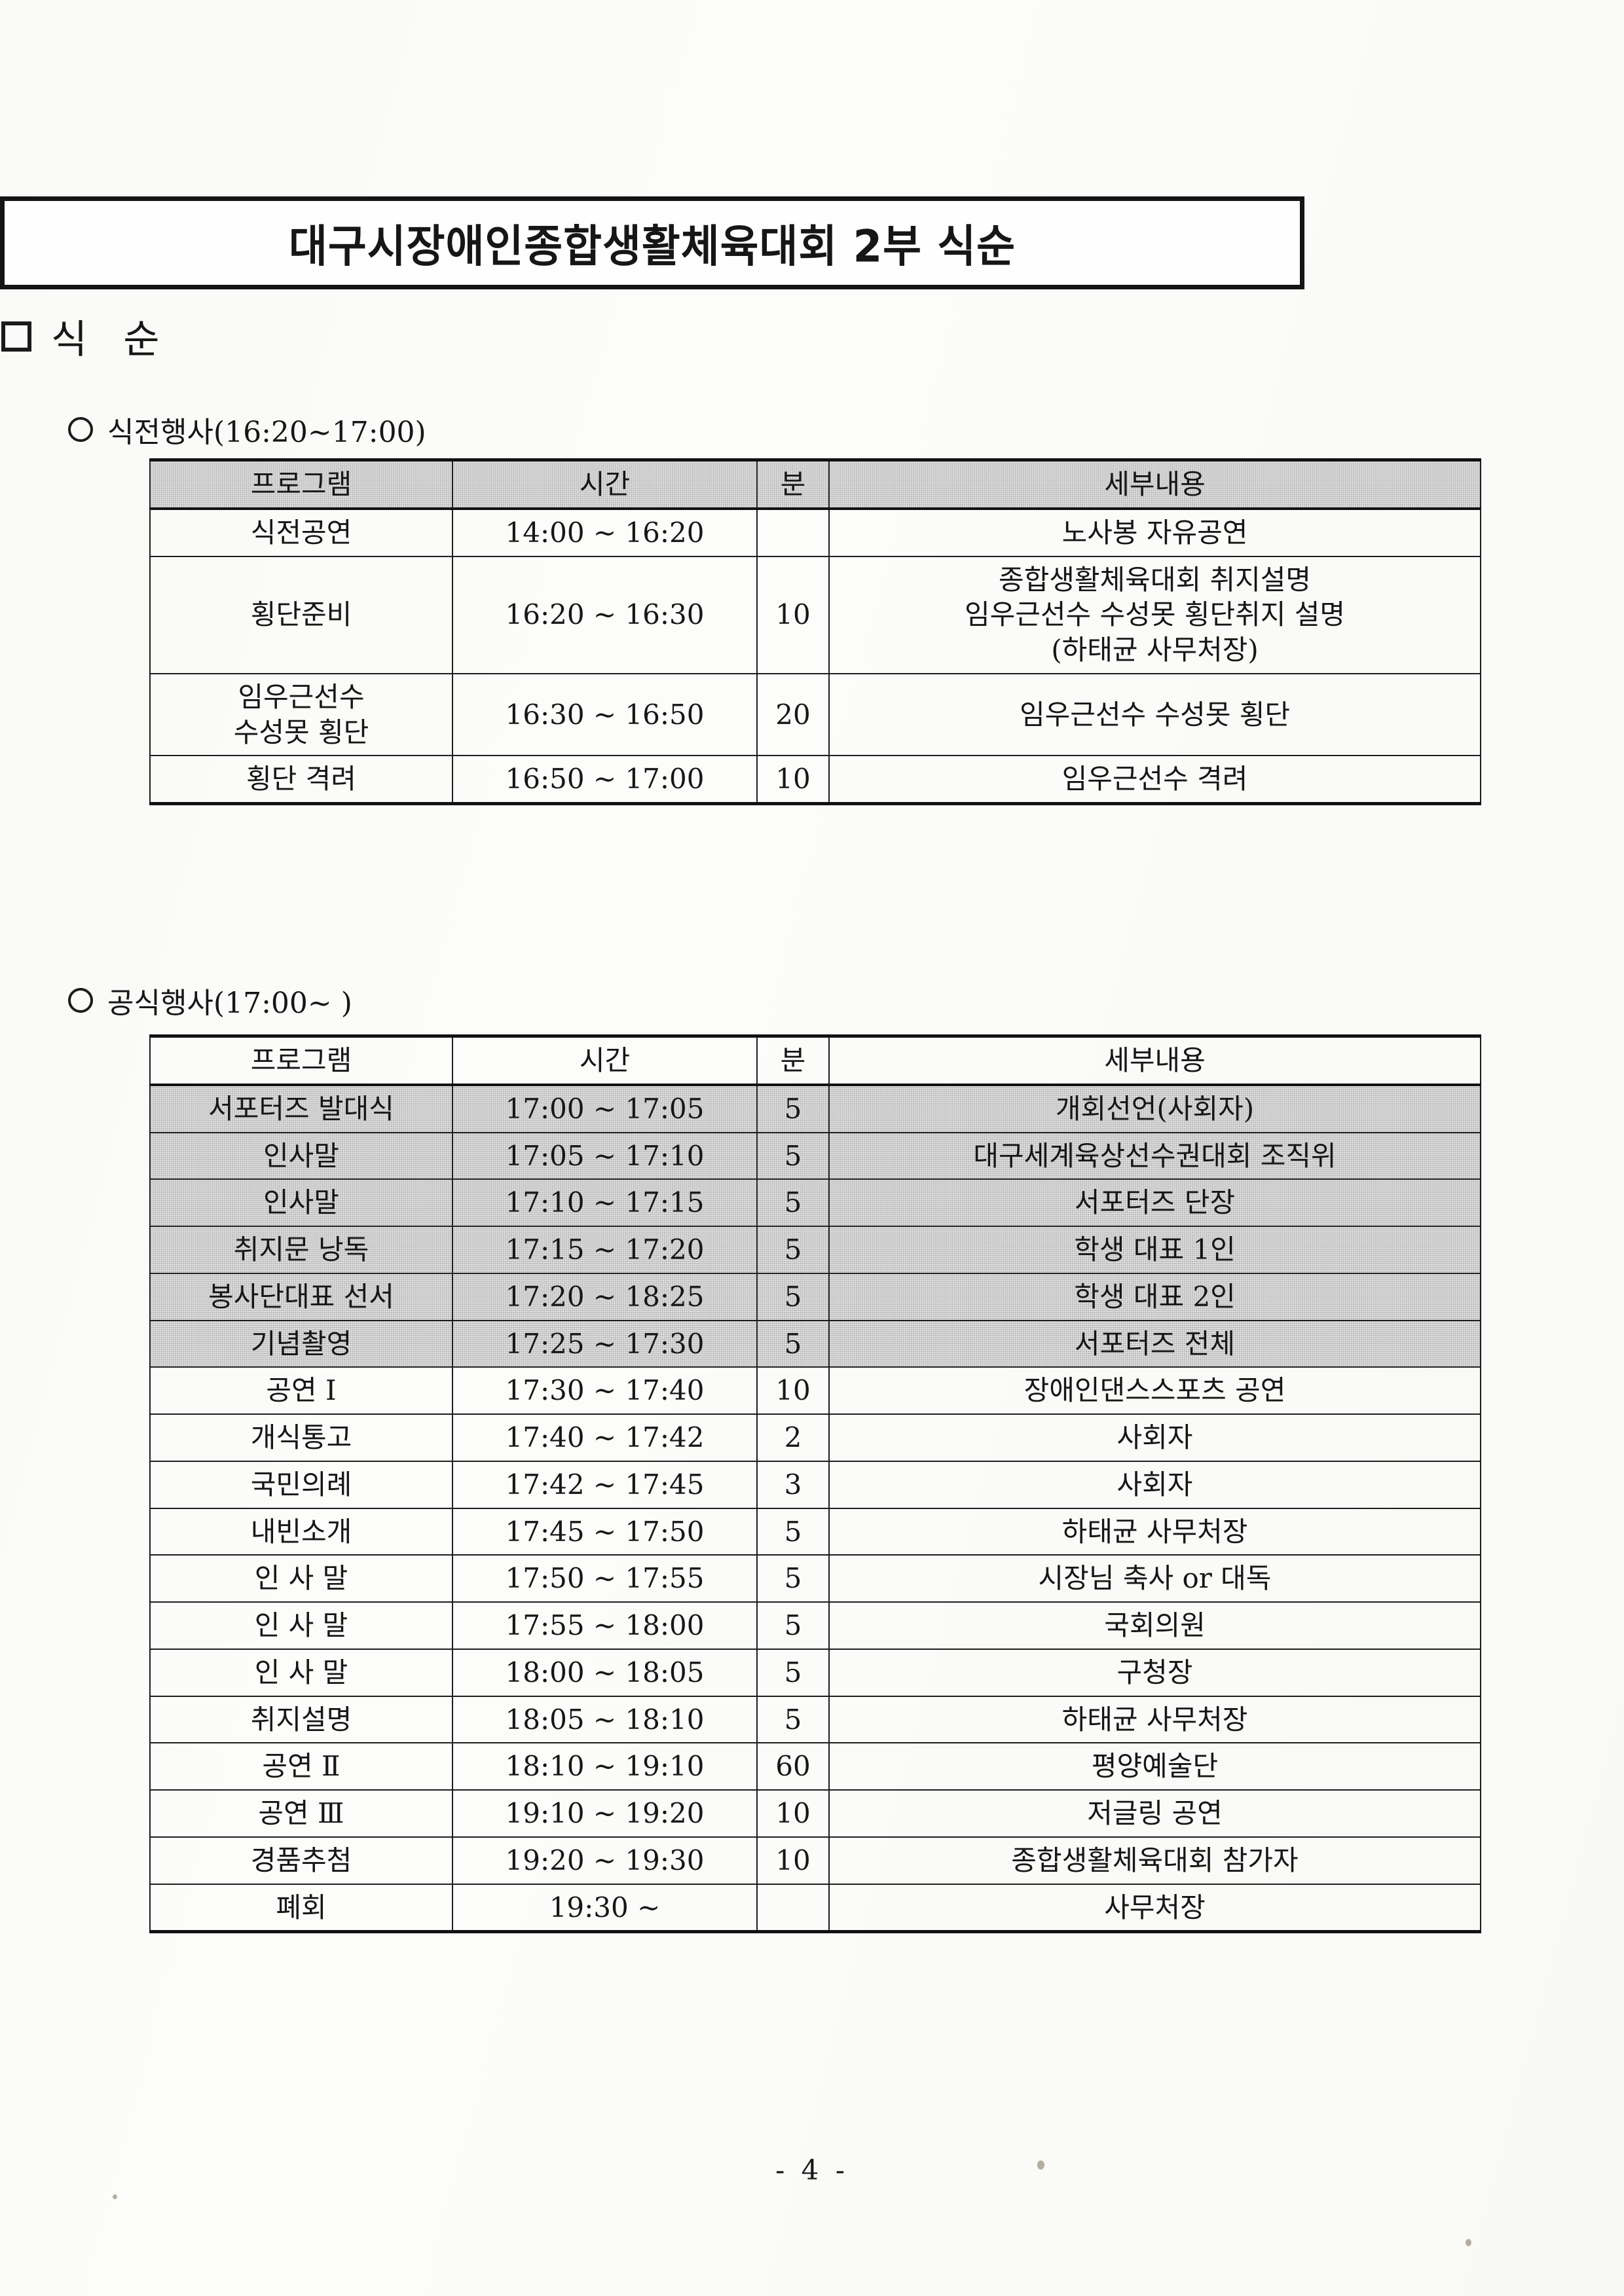  Describe the element at coordinates (793, 1437) in the screenshot. I see `cell-minutes: 2` at that location.